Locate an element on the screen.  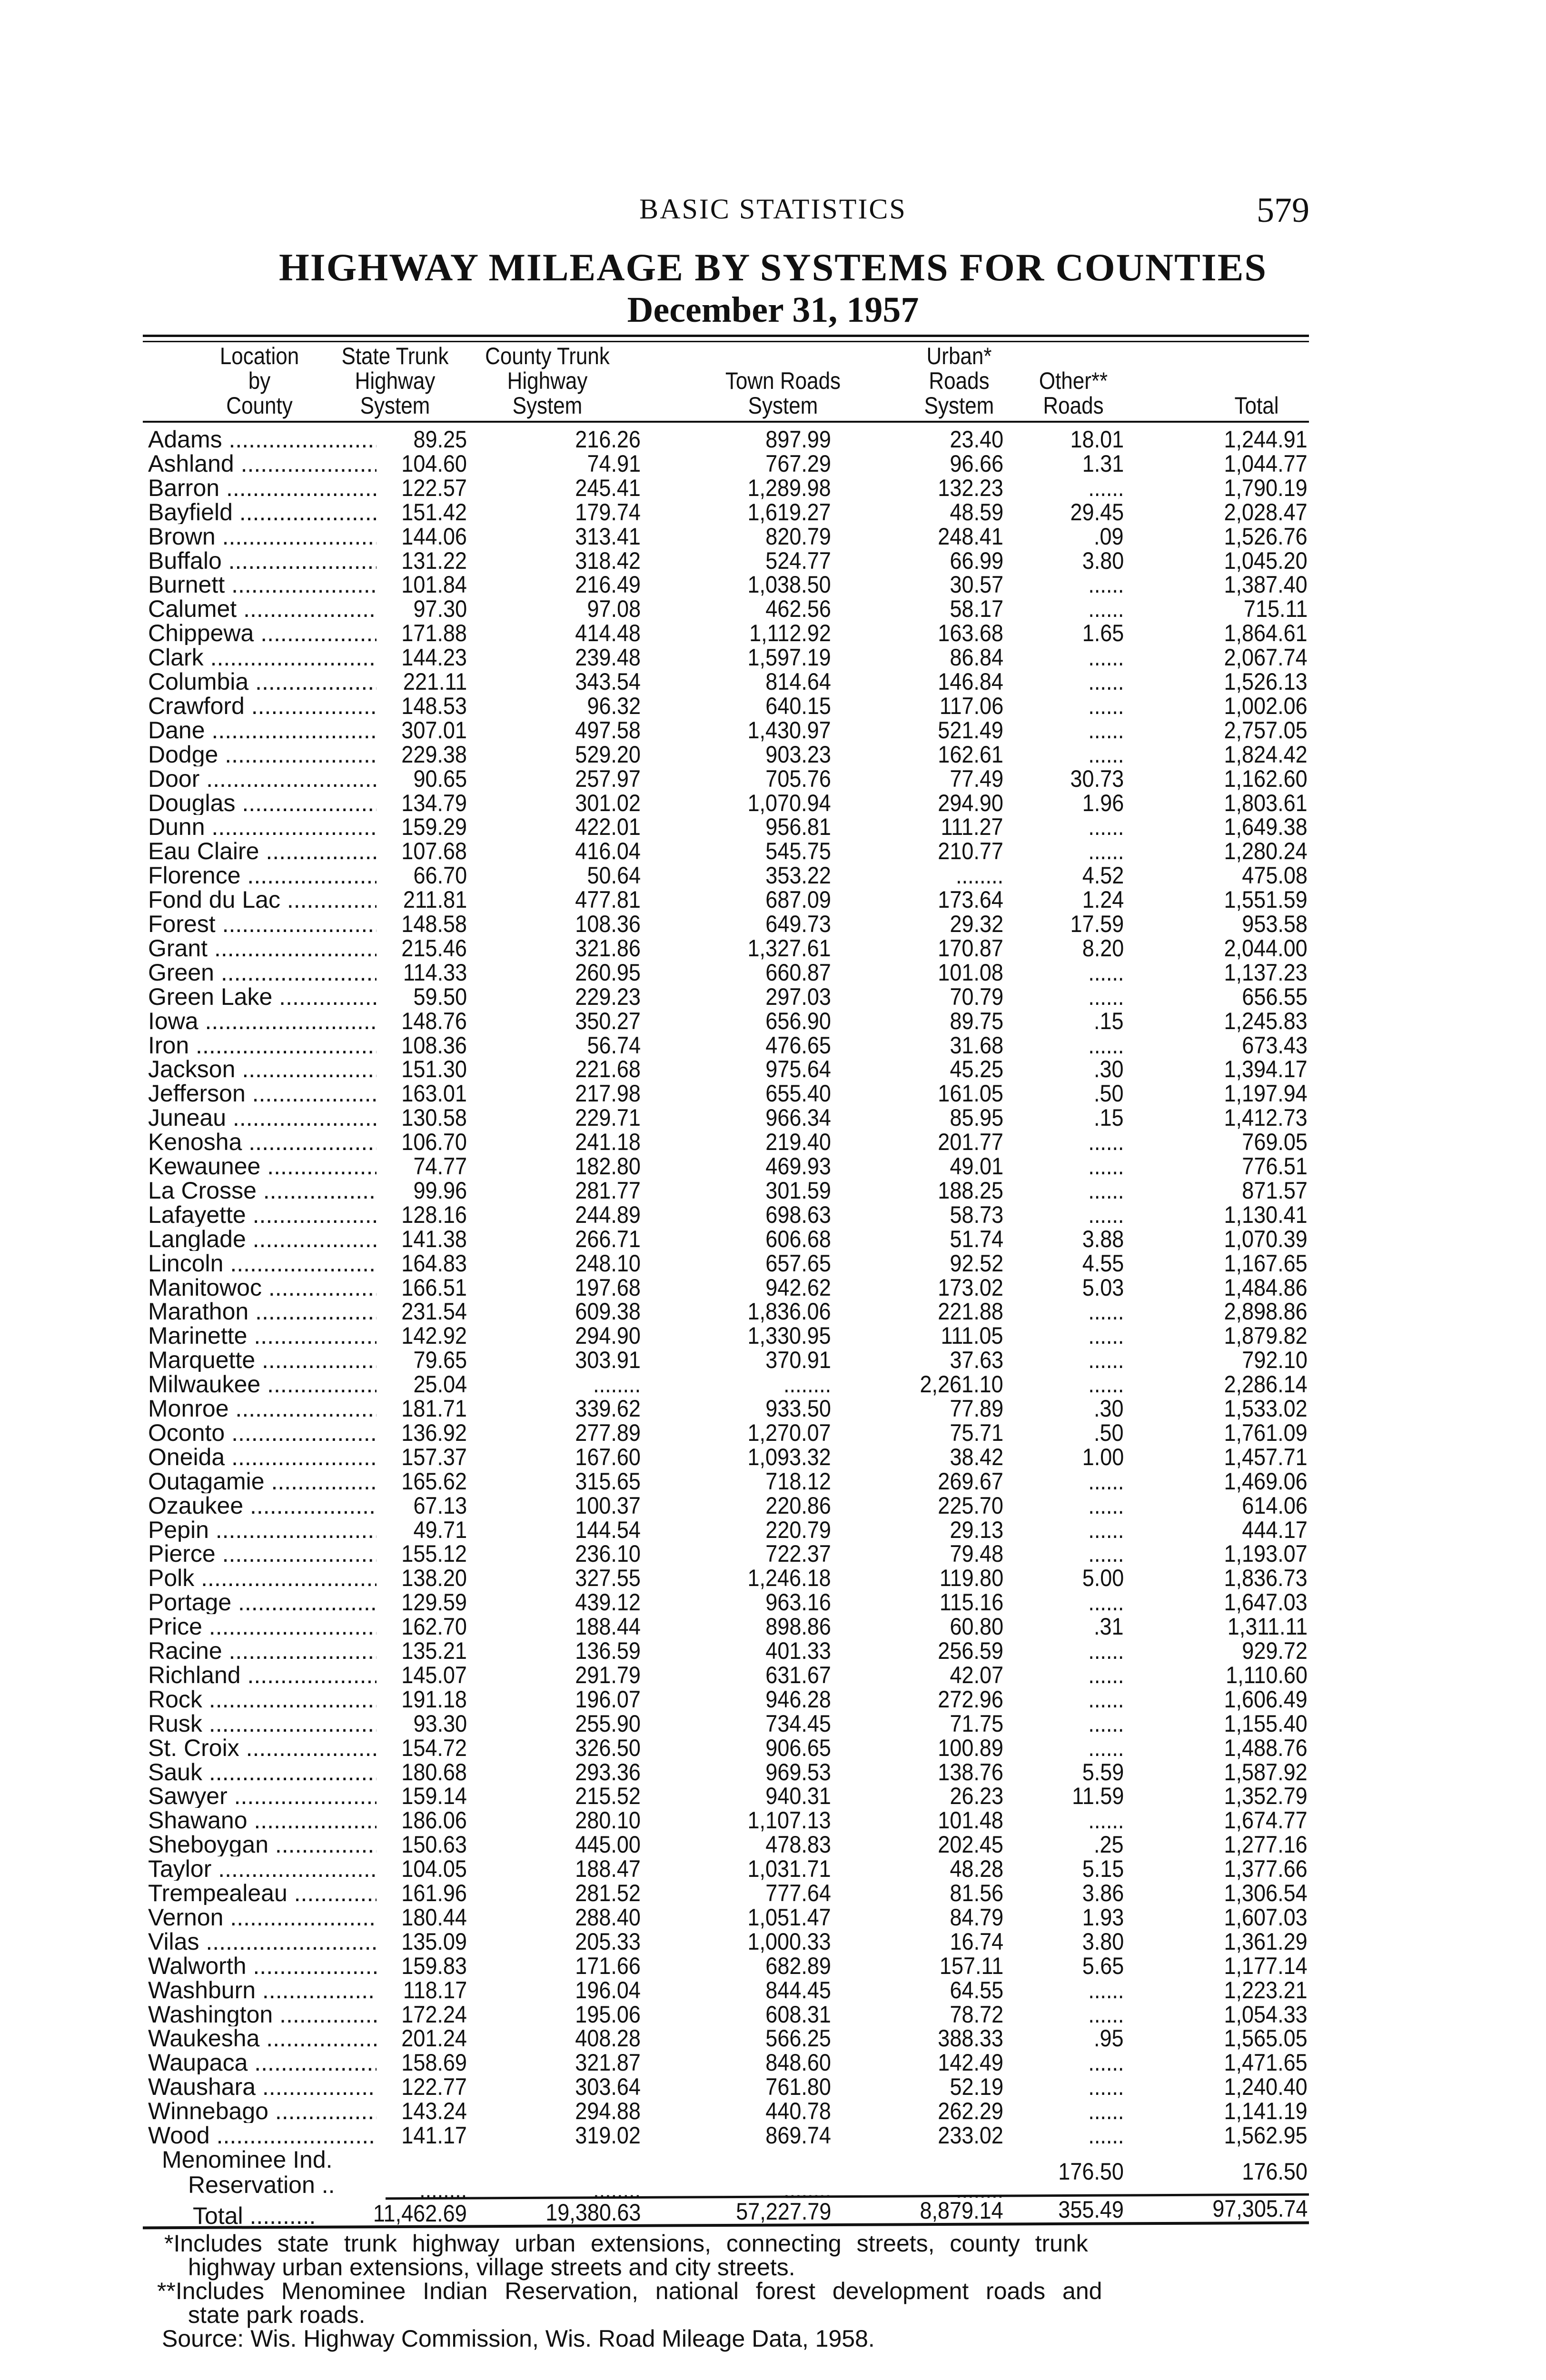
table-cell: 313.41 is located at coordinates (608, 536).